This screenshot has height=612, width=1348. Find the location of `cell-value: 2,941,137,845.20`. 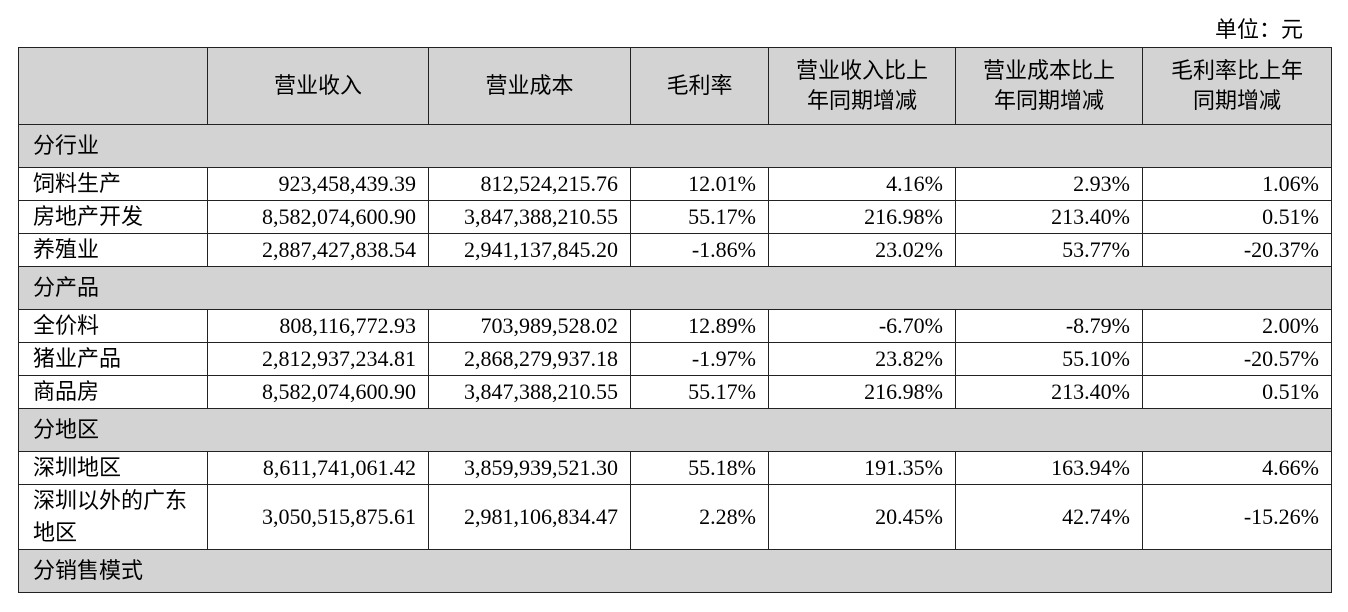

cell-value: 2,941,137,845.20 is located at coordinates (529, 250).